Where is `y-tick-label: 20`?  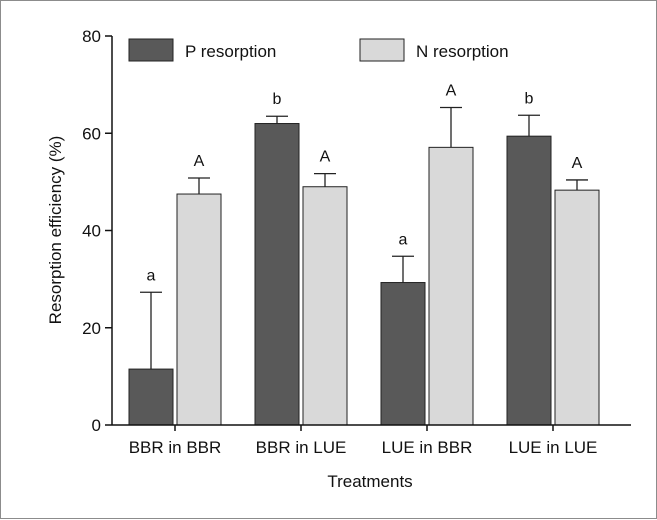
y-tick-label: 20 is located at coordinates (91, 328).